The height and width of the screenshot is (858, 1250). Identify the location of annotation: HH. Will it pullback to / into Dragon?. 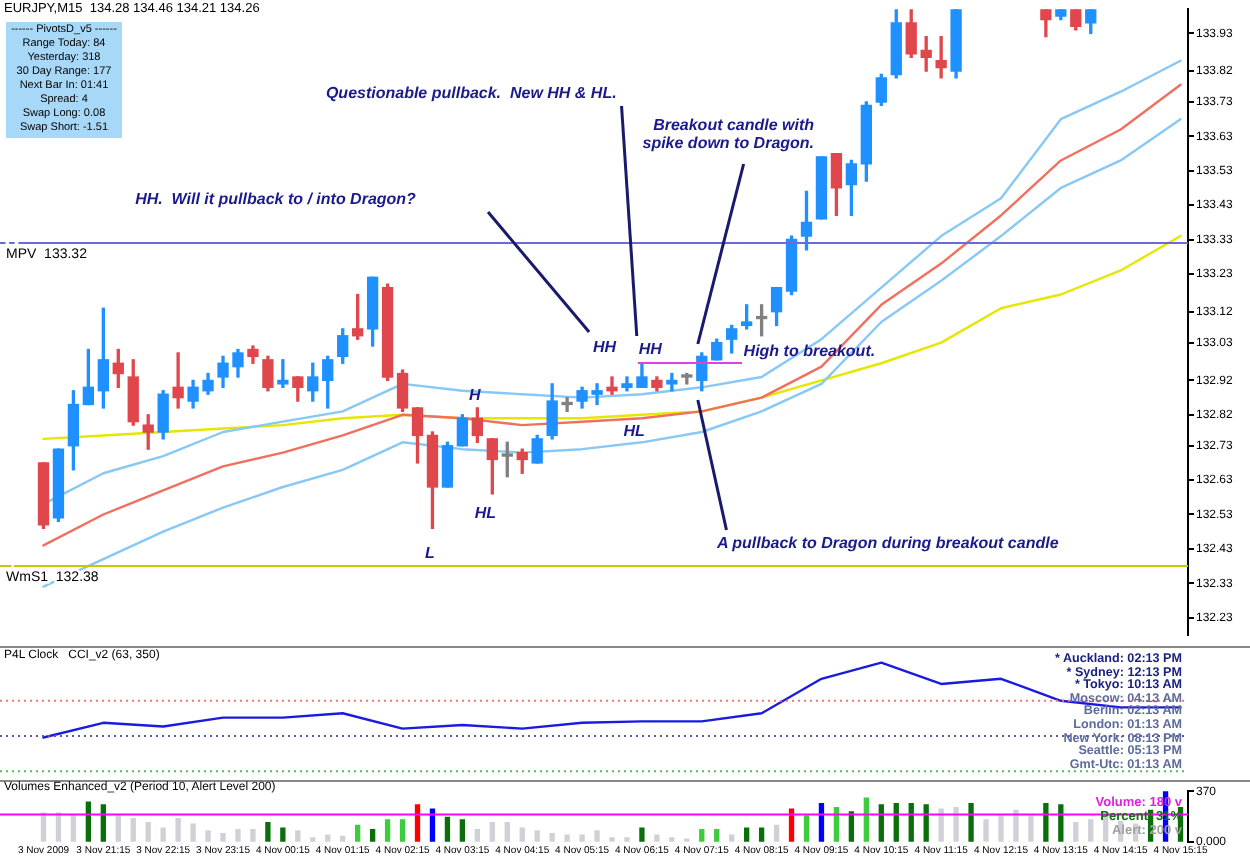
(275, 199).